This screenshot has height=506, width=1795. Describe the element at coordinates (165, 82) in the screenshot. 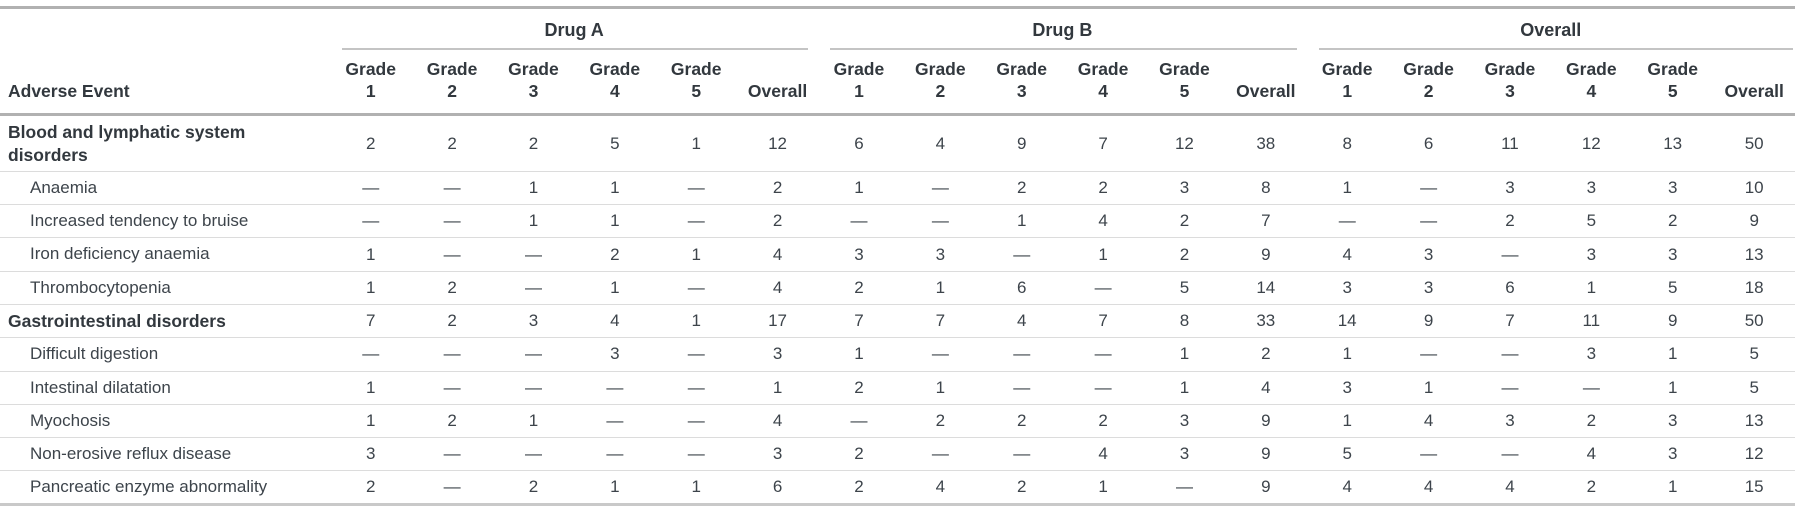

I see `column-header-adverse-event: Adverse Event` at that location.